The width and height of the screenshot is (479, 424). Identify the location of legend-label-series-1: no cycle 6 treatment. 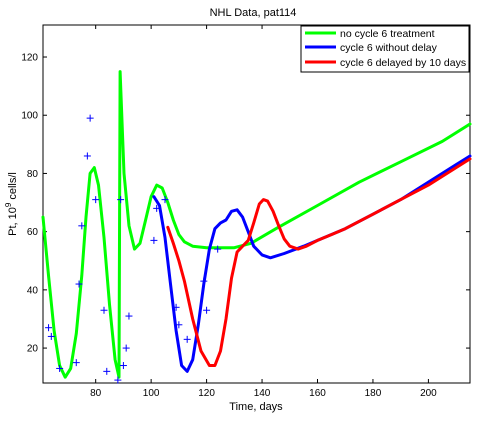
(387, 34).